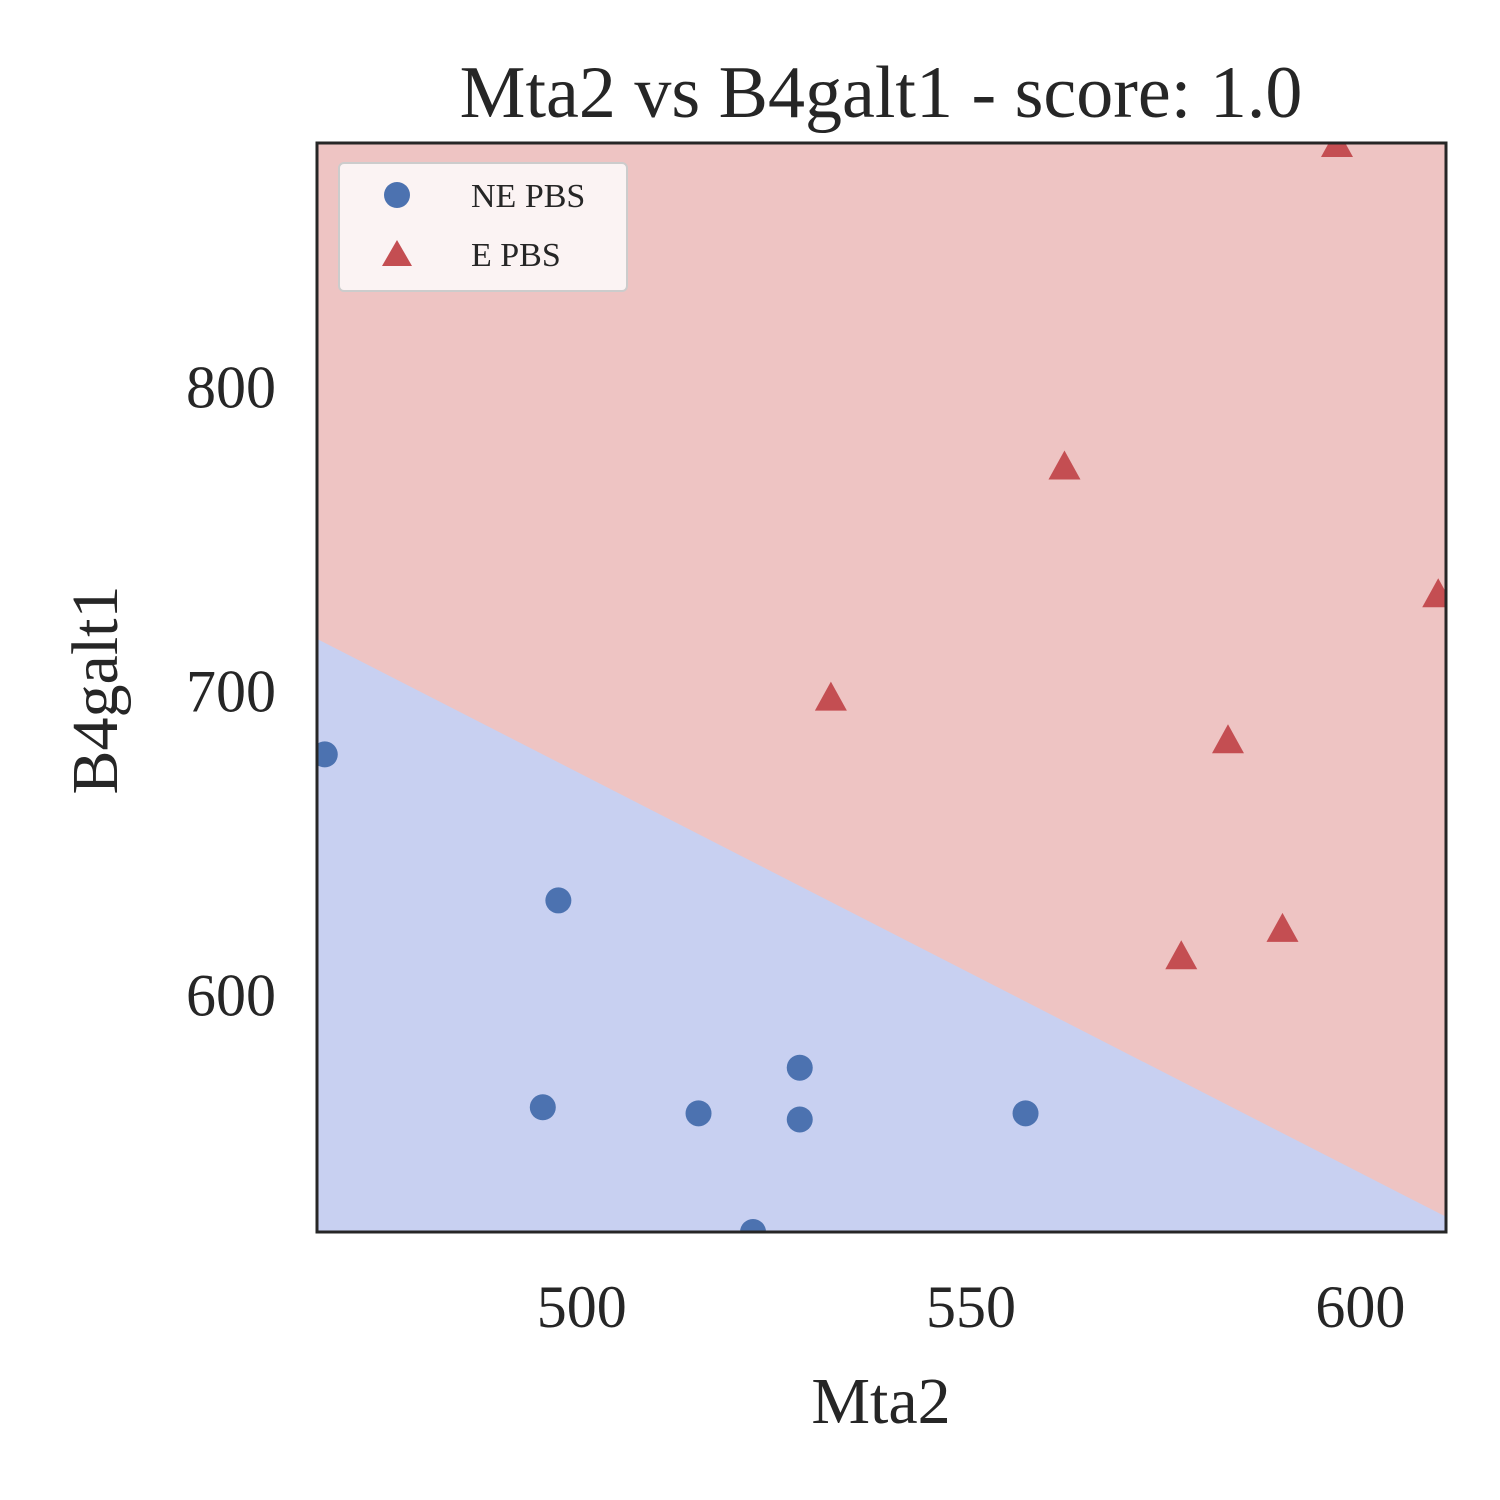 The width and height of the screenshot is (1500, 1500). I want to click on y-tick-label: 600, so click(231, 996).